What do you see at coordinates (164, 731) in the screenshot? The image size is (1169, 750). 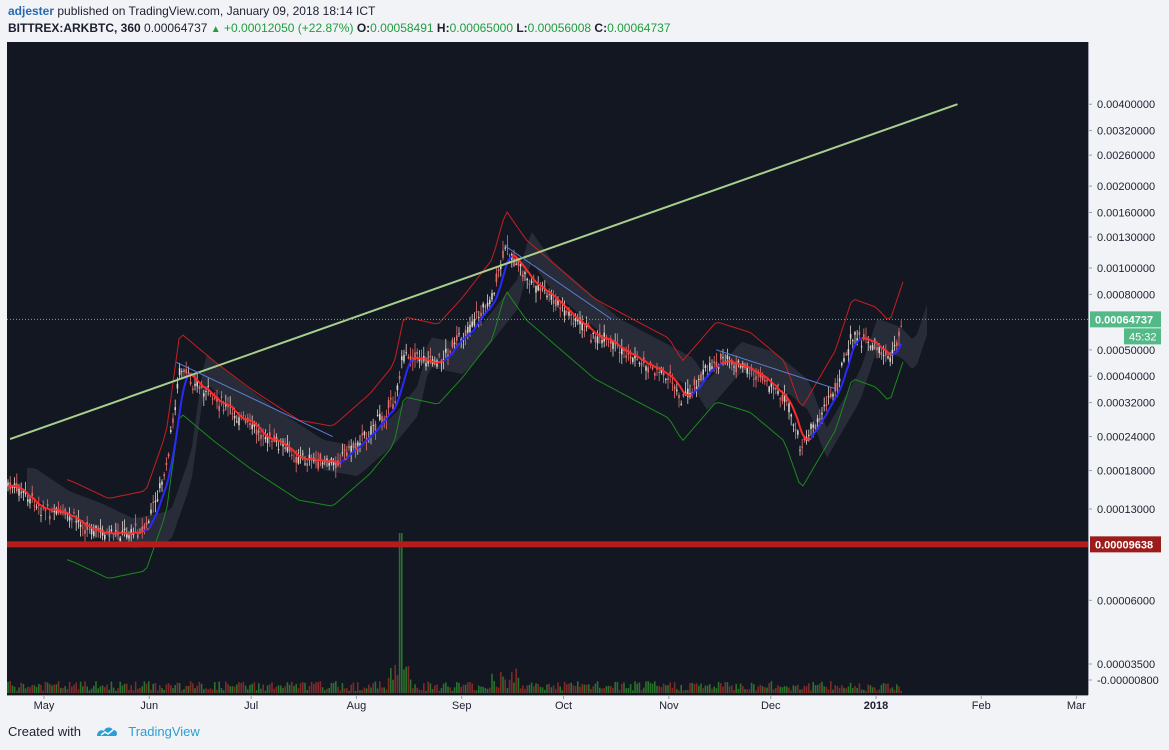 I see `tradingview-brand-link: TradingView` at bounding box center [164, 731].